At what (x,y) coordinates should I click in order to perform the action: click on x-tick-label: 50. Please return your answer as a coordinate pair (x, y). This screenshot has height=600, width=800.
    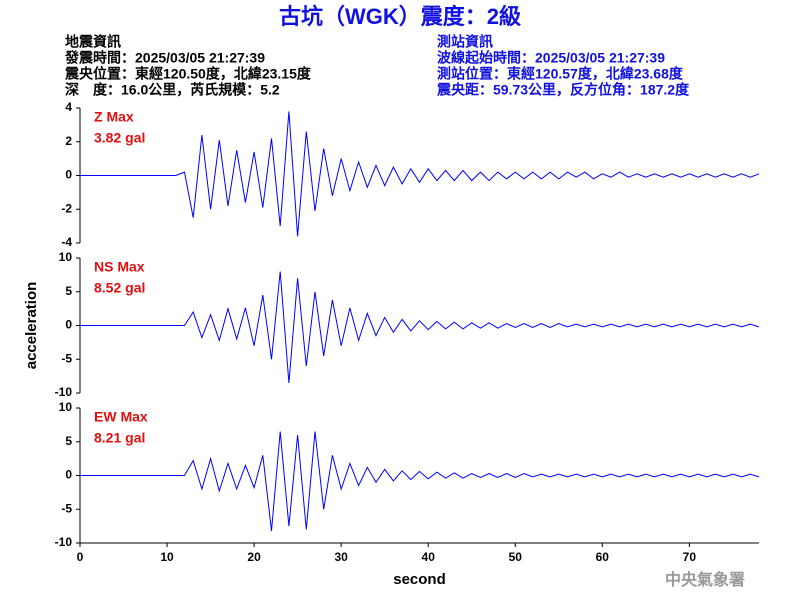
    Looking at the image, I should click on (516, 557).